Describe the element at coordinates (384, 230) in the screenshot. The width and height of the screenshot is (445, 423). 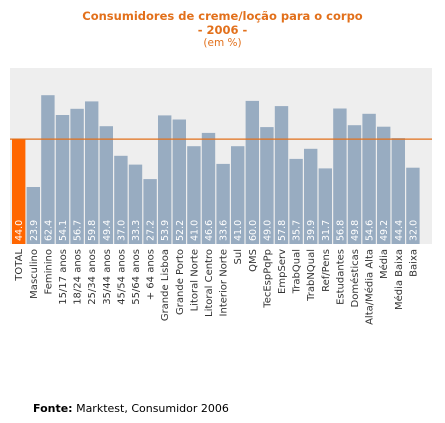
I see `bar-value-label: 49.2` at that location.